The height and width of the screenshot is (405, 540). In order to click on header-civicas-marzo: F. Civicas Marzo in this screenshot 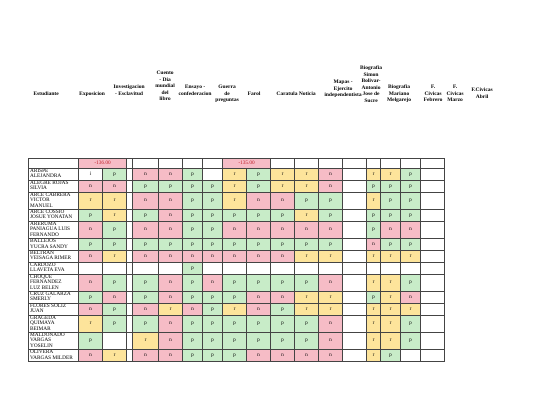, I will do `click(455, 93)`.